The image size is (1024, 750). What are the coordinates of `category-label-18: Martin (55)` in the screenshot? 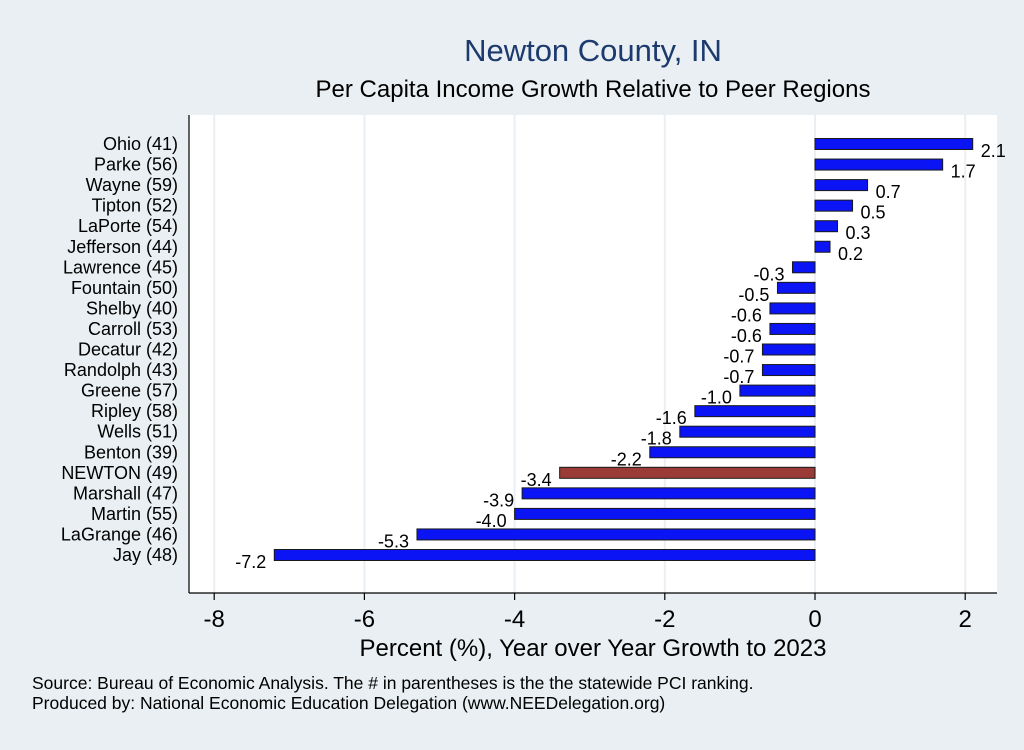 It's located at (134, 514).